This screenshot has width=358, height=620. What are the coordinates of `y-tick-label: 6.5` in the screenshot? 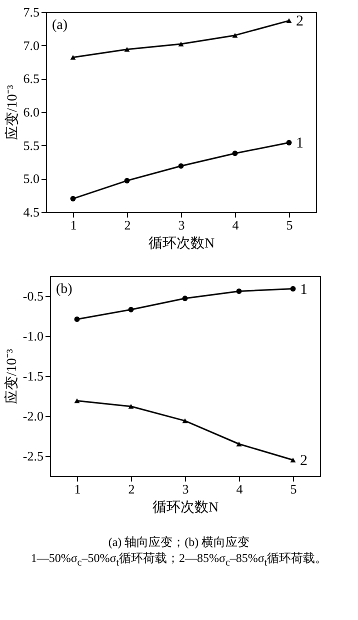 It's located at (31, 78).